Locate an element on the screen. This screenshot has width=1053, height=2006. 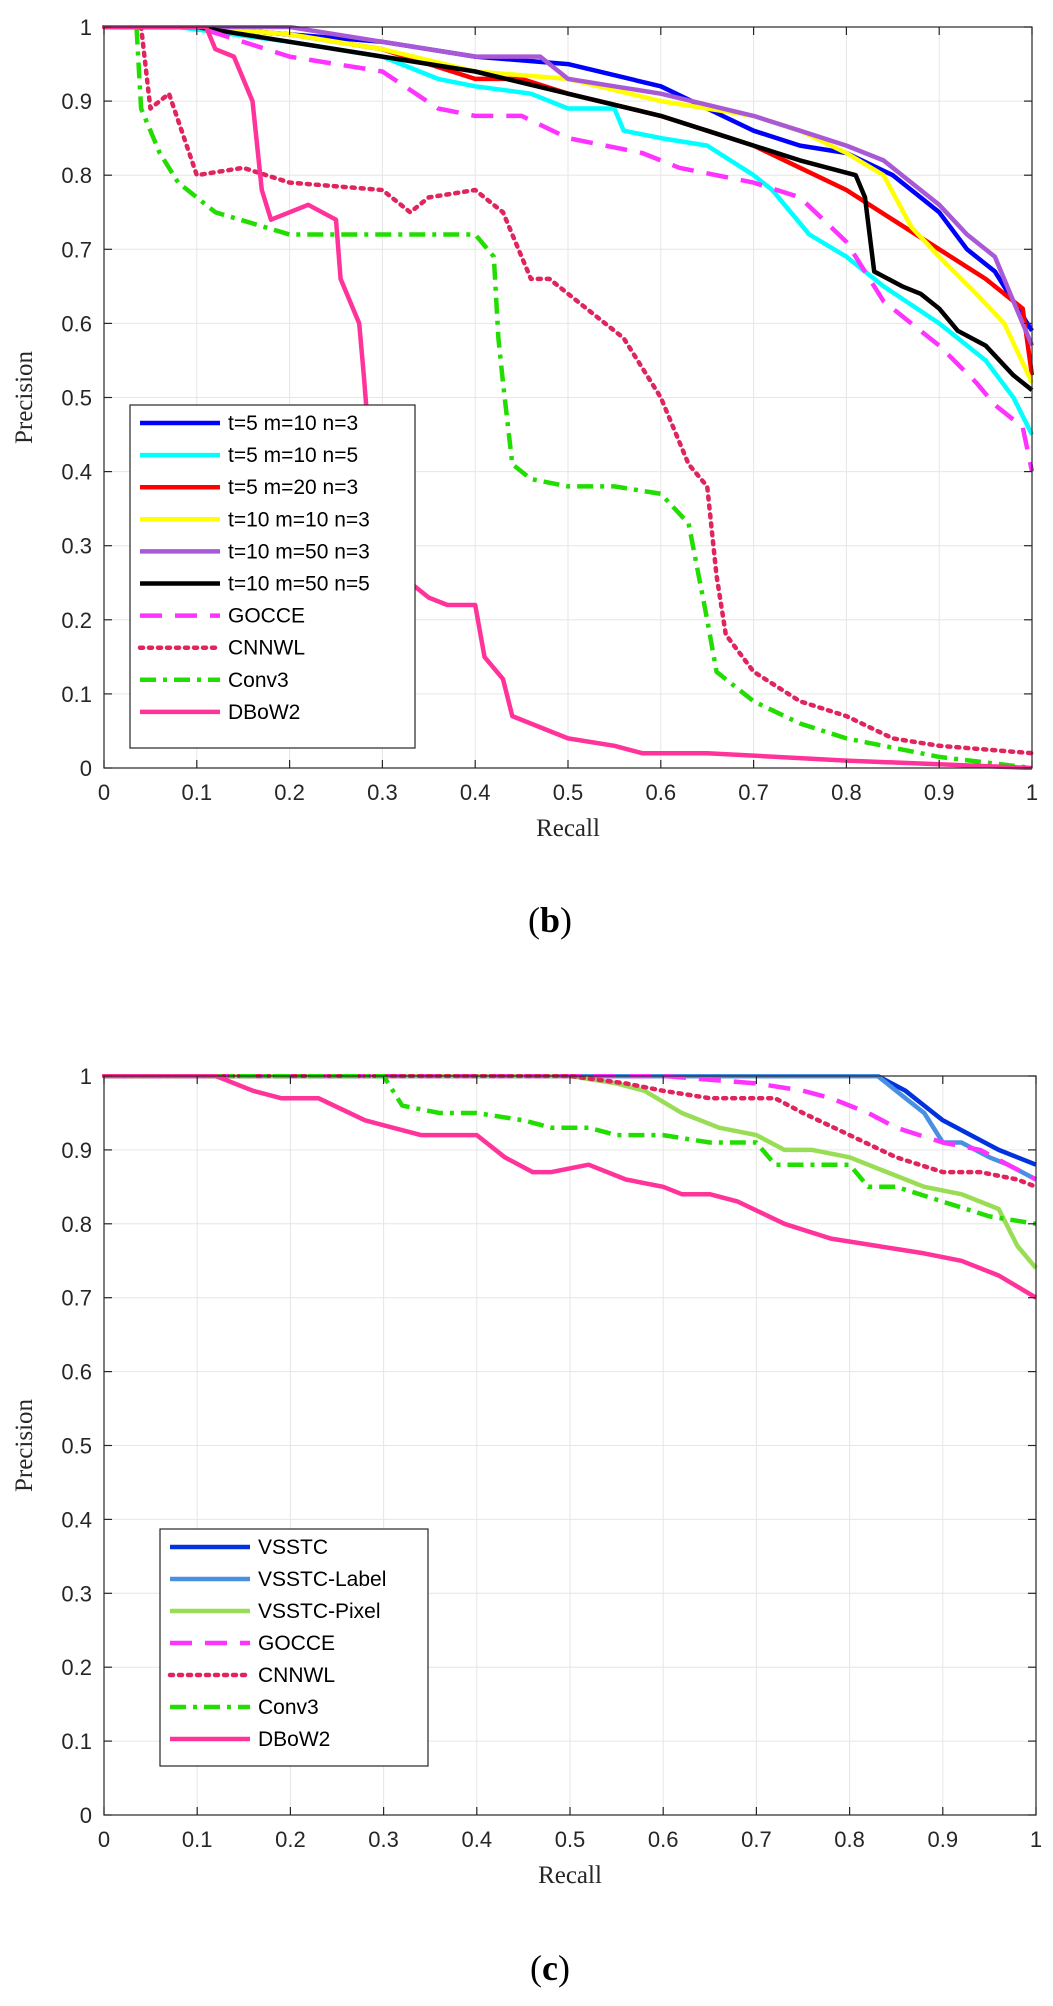
series-line-dbow2 is located at coordinates (571, 1187).